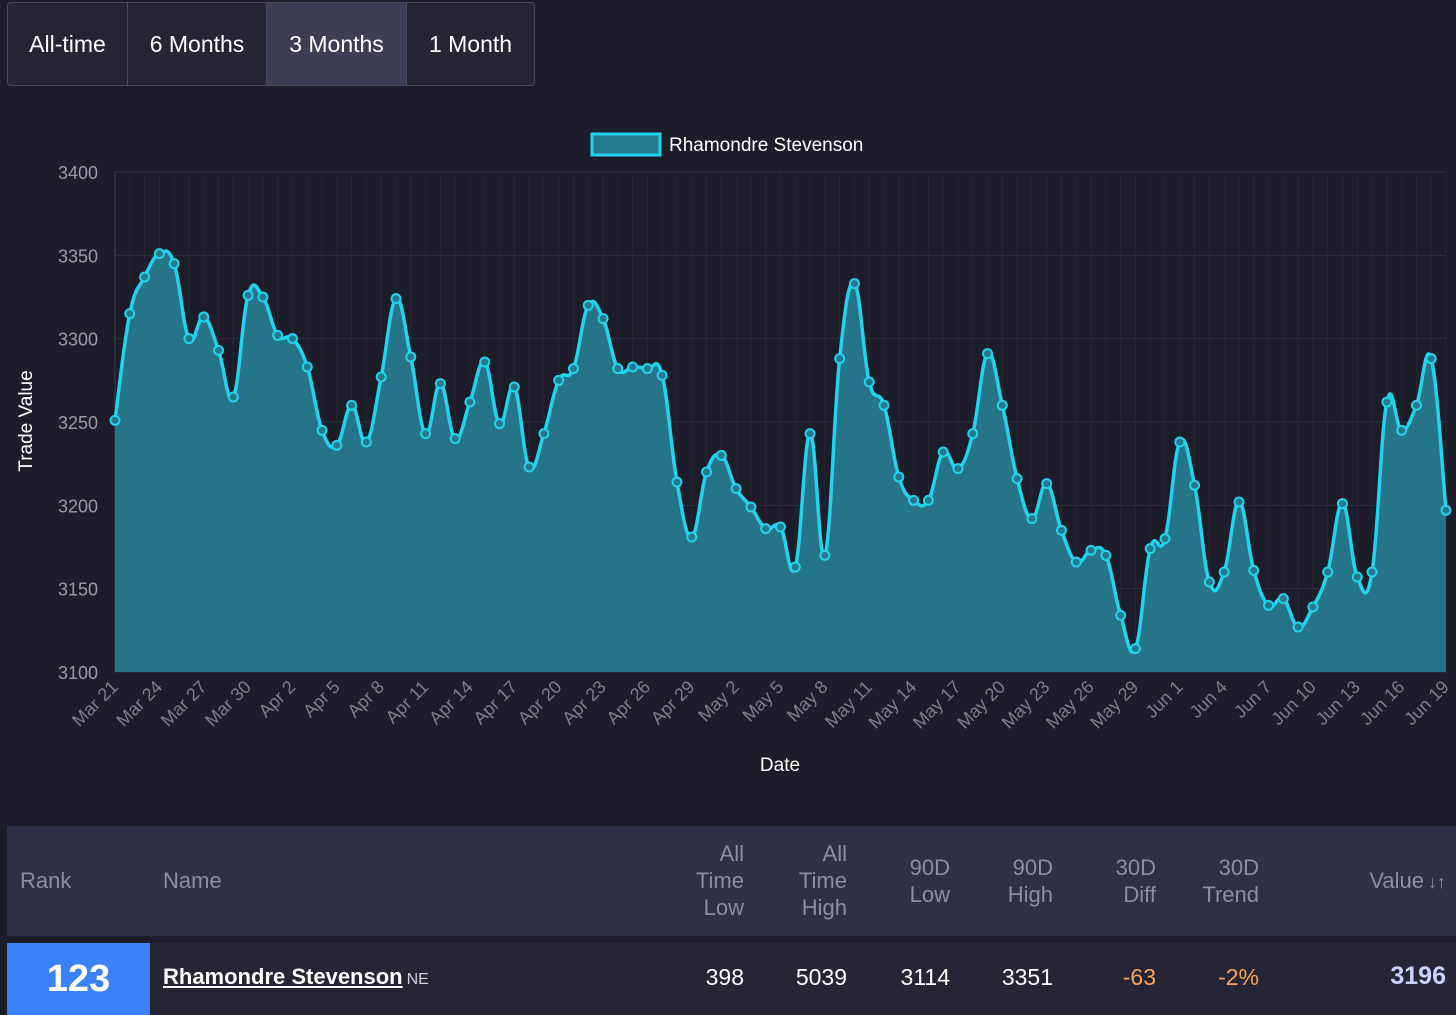 The width and height of the screenshot is (1456, 1015). What do you see at coordinates (78, 979) in the screenshot?
I see `rank-badge: 123` at bounding box center [78, 979].